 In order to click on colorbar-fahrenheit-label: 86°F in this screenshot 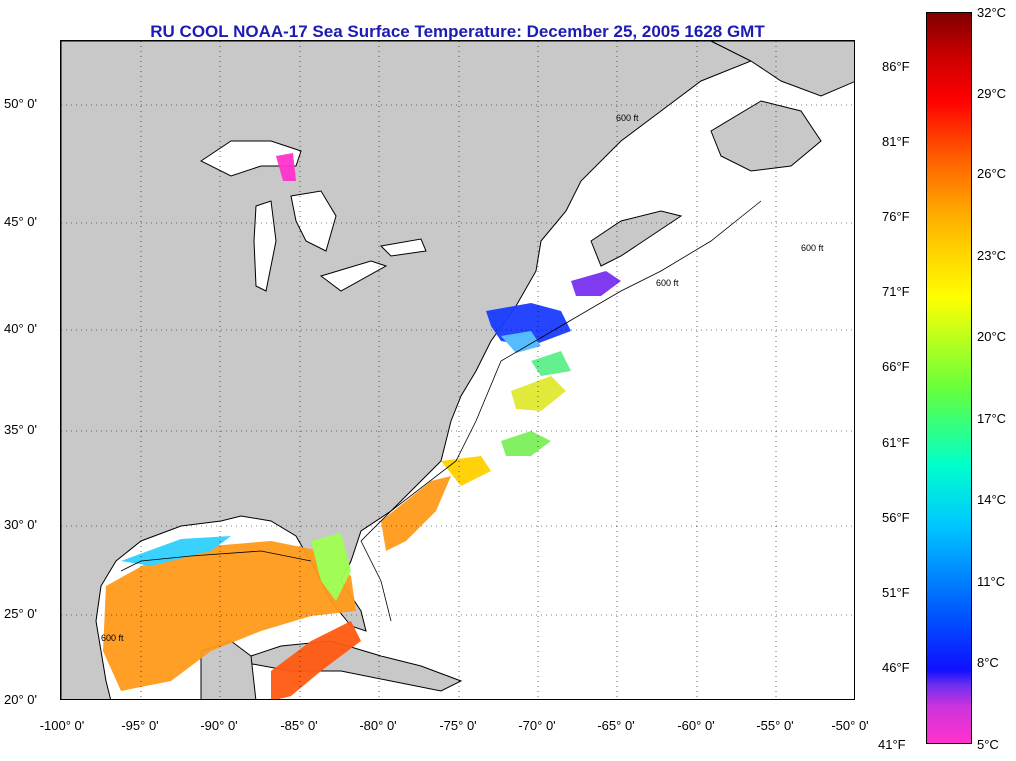, I will do `click(896, 66)`.